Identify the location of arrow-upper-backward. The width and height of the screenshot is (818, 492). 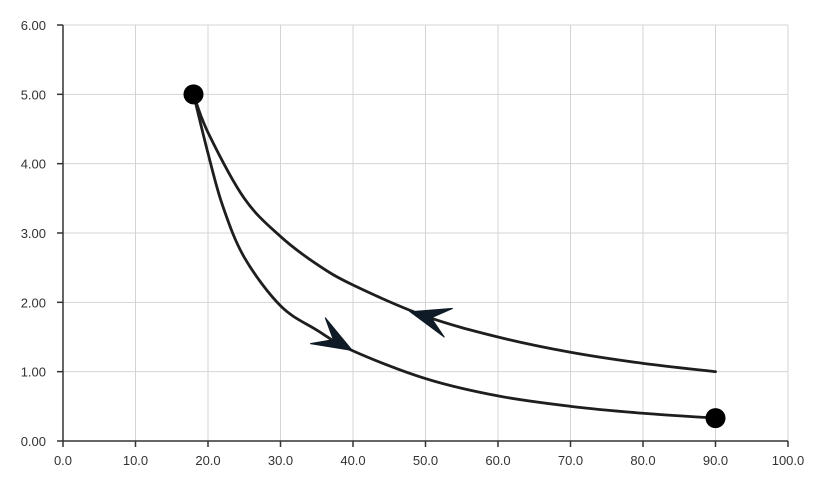
(430, 322).